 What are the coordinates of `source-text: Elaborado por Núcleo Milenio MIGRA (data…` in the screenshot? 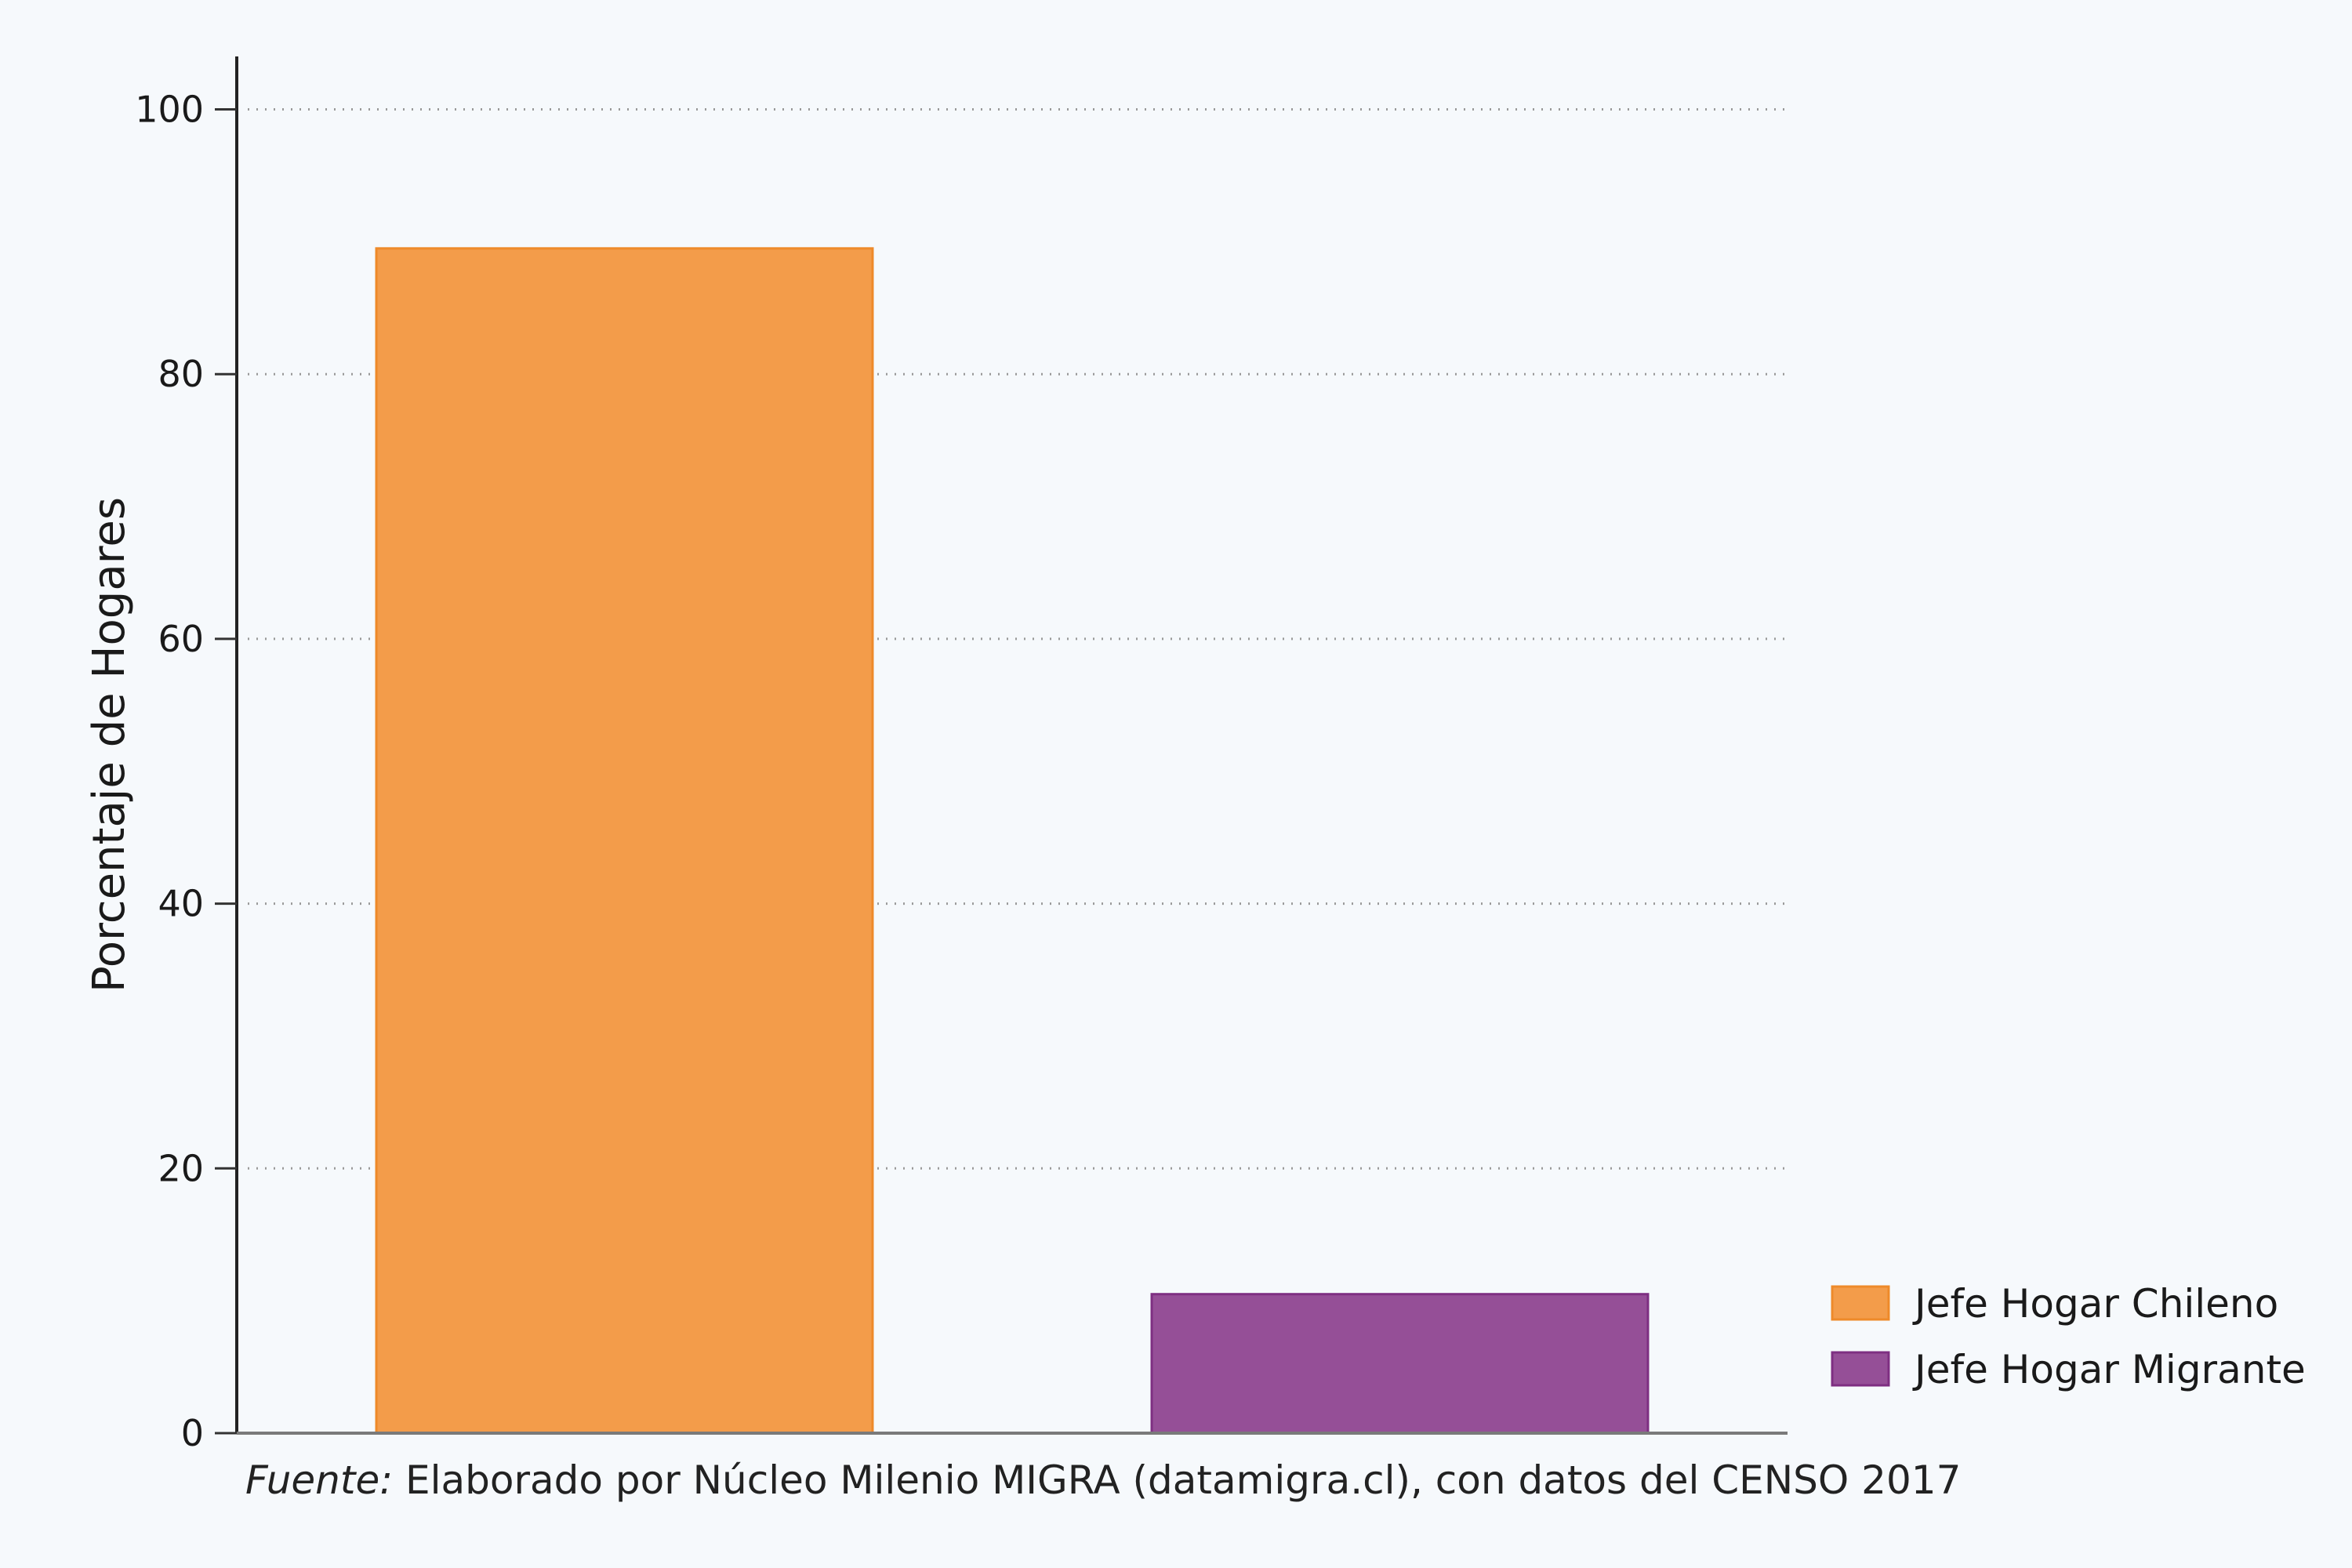 It's located at (1177, 1480).